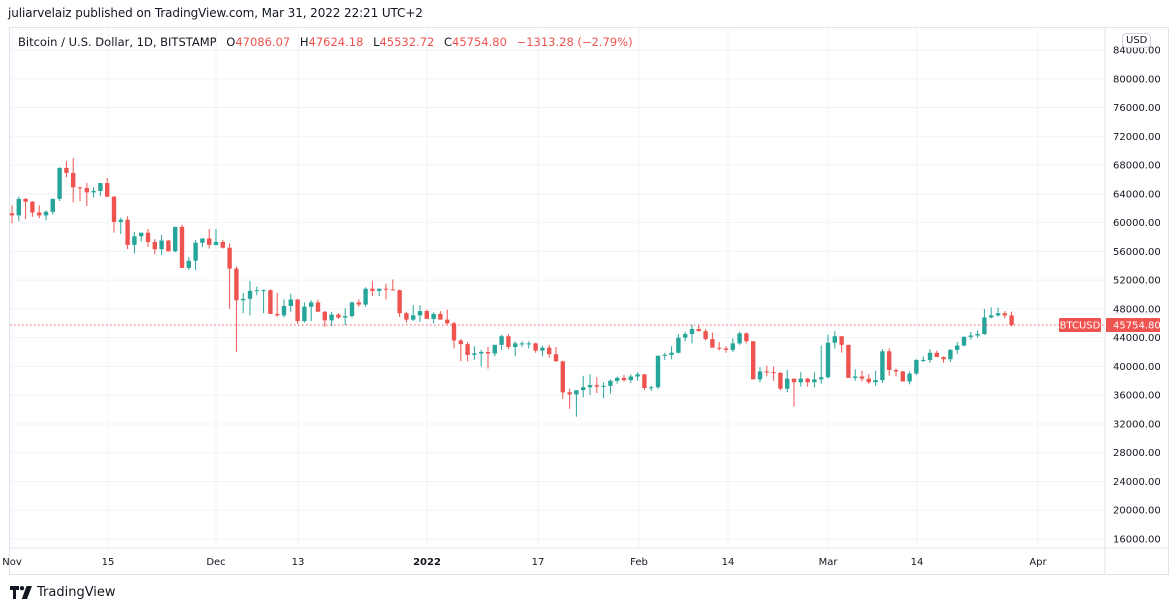 This screenshot has height=610, width=1174. I want to click on time-tick-label: 17, so click(538, 562).